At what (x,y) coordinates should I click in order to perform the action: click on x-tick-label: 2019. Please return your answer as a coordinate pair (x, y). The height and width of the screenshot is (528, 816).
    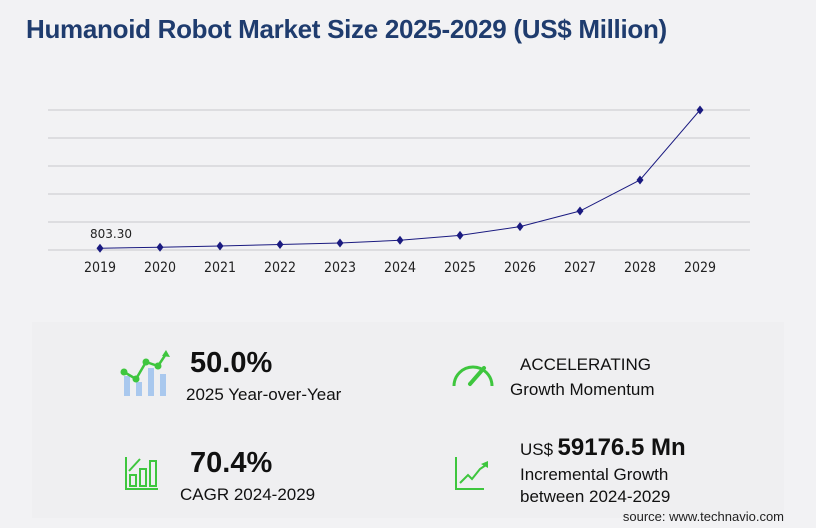
    Looking at the image, I should click on (100, 268).